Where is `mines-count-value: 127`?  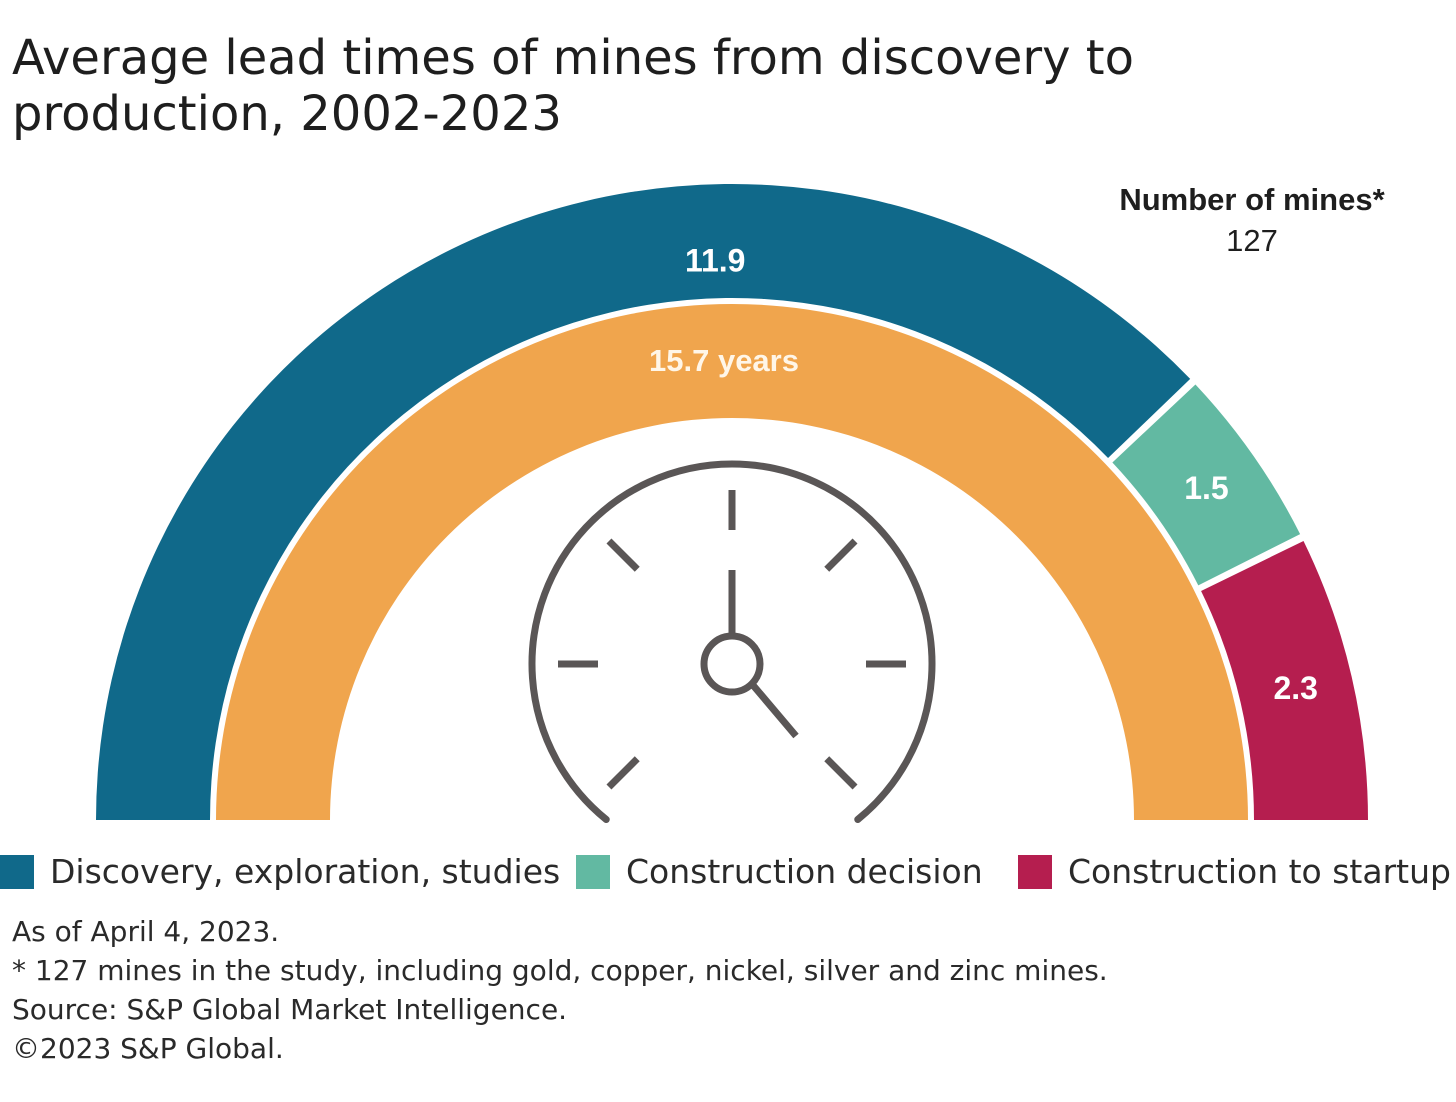
mines-count-value: 127 is located at coordinates (1252, 240).